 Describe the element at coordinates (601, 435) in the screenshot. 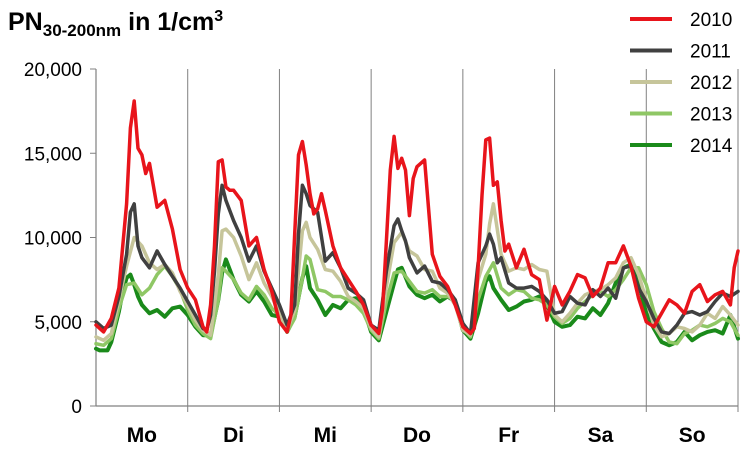

I see `x-tick-label: Sa` at that location.